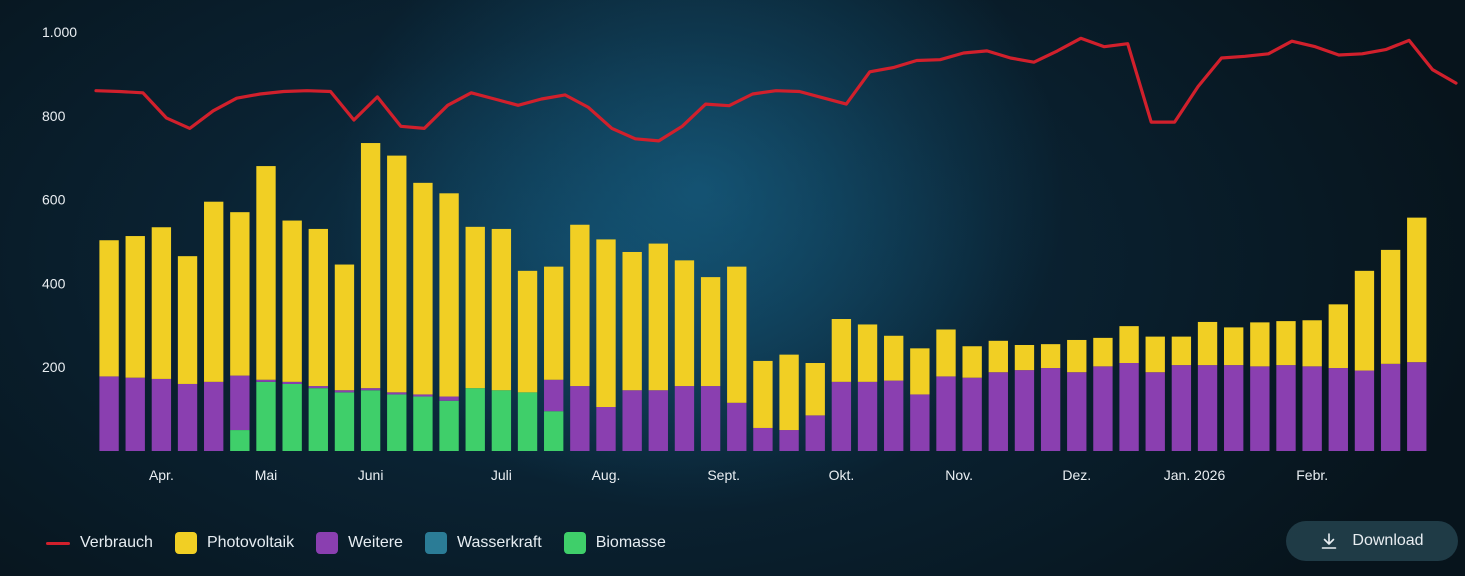  What do you see at coordinates (1312, 475) in the screenshot?
I see `x-tick-label: Febr.` at bounding box center [1312, 475].